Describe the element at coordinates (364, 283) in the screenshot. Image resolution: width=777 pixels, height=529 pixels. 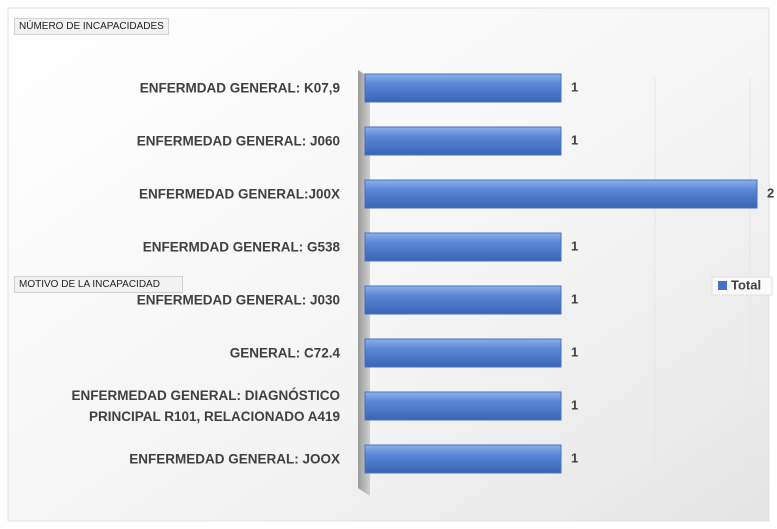
I see `axis-wall` at that location.